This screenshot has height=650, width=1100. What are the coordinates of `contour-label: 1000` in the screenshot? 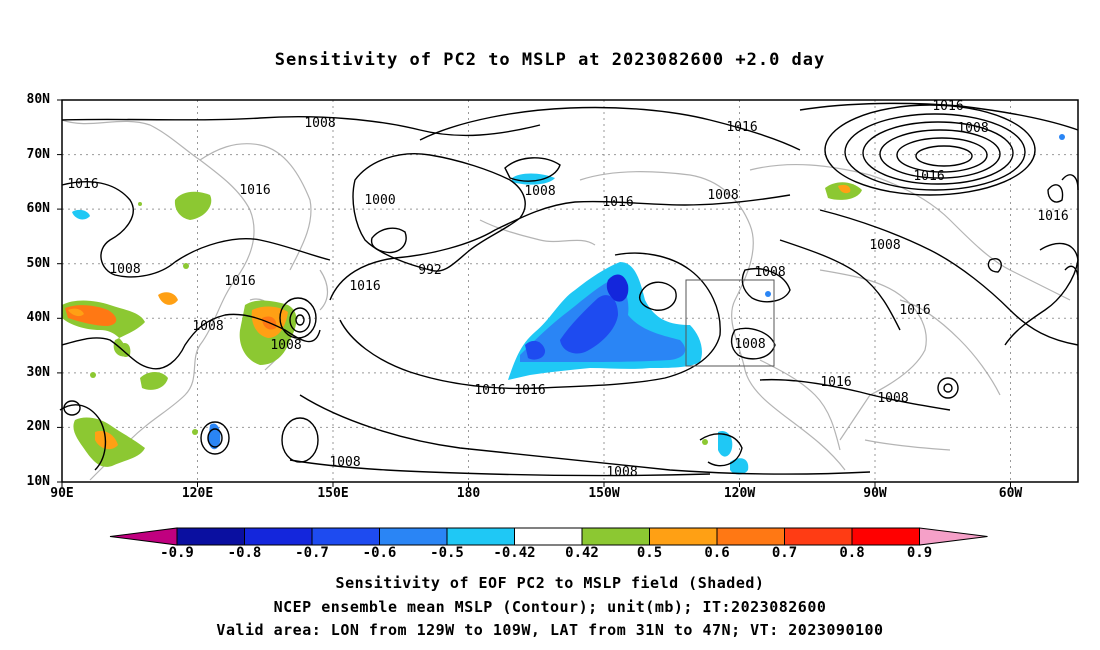 It's located at (379, 200).